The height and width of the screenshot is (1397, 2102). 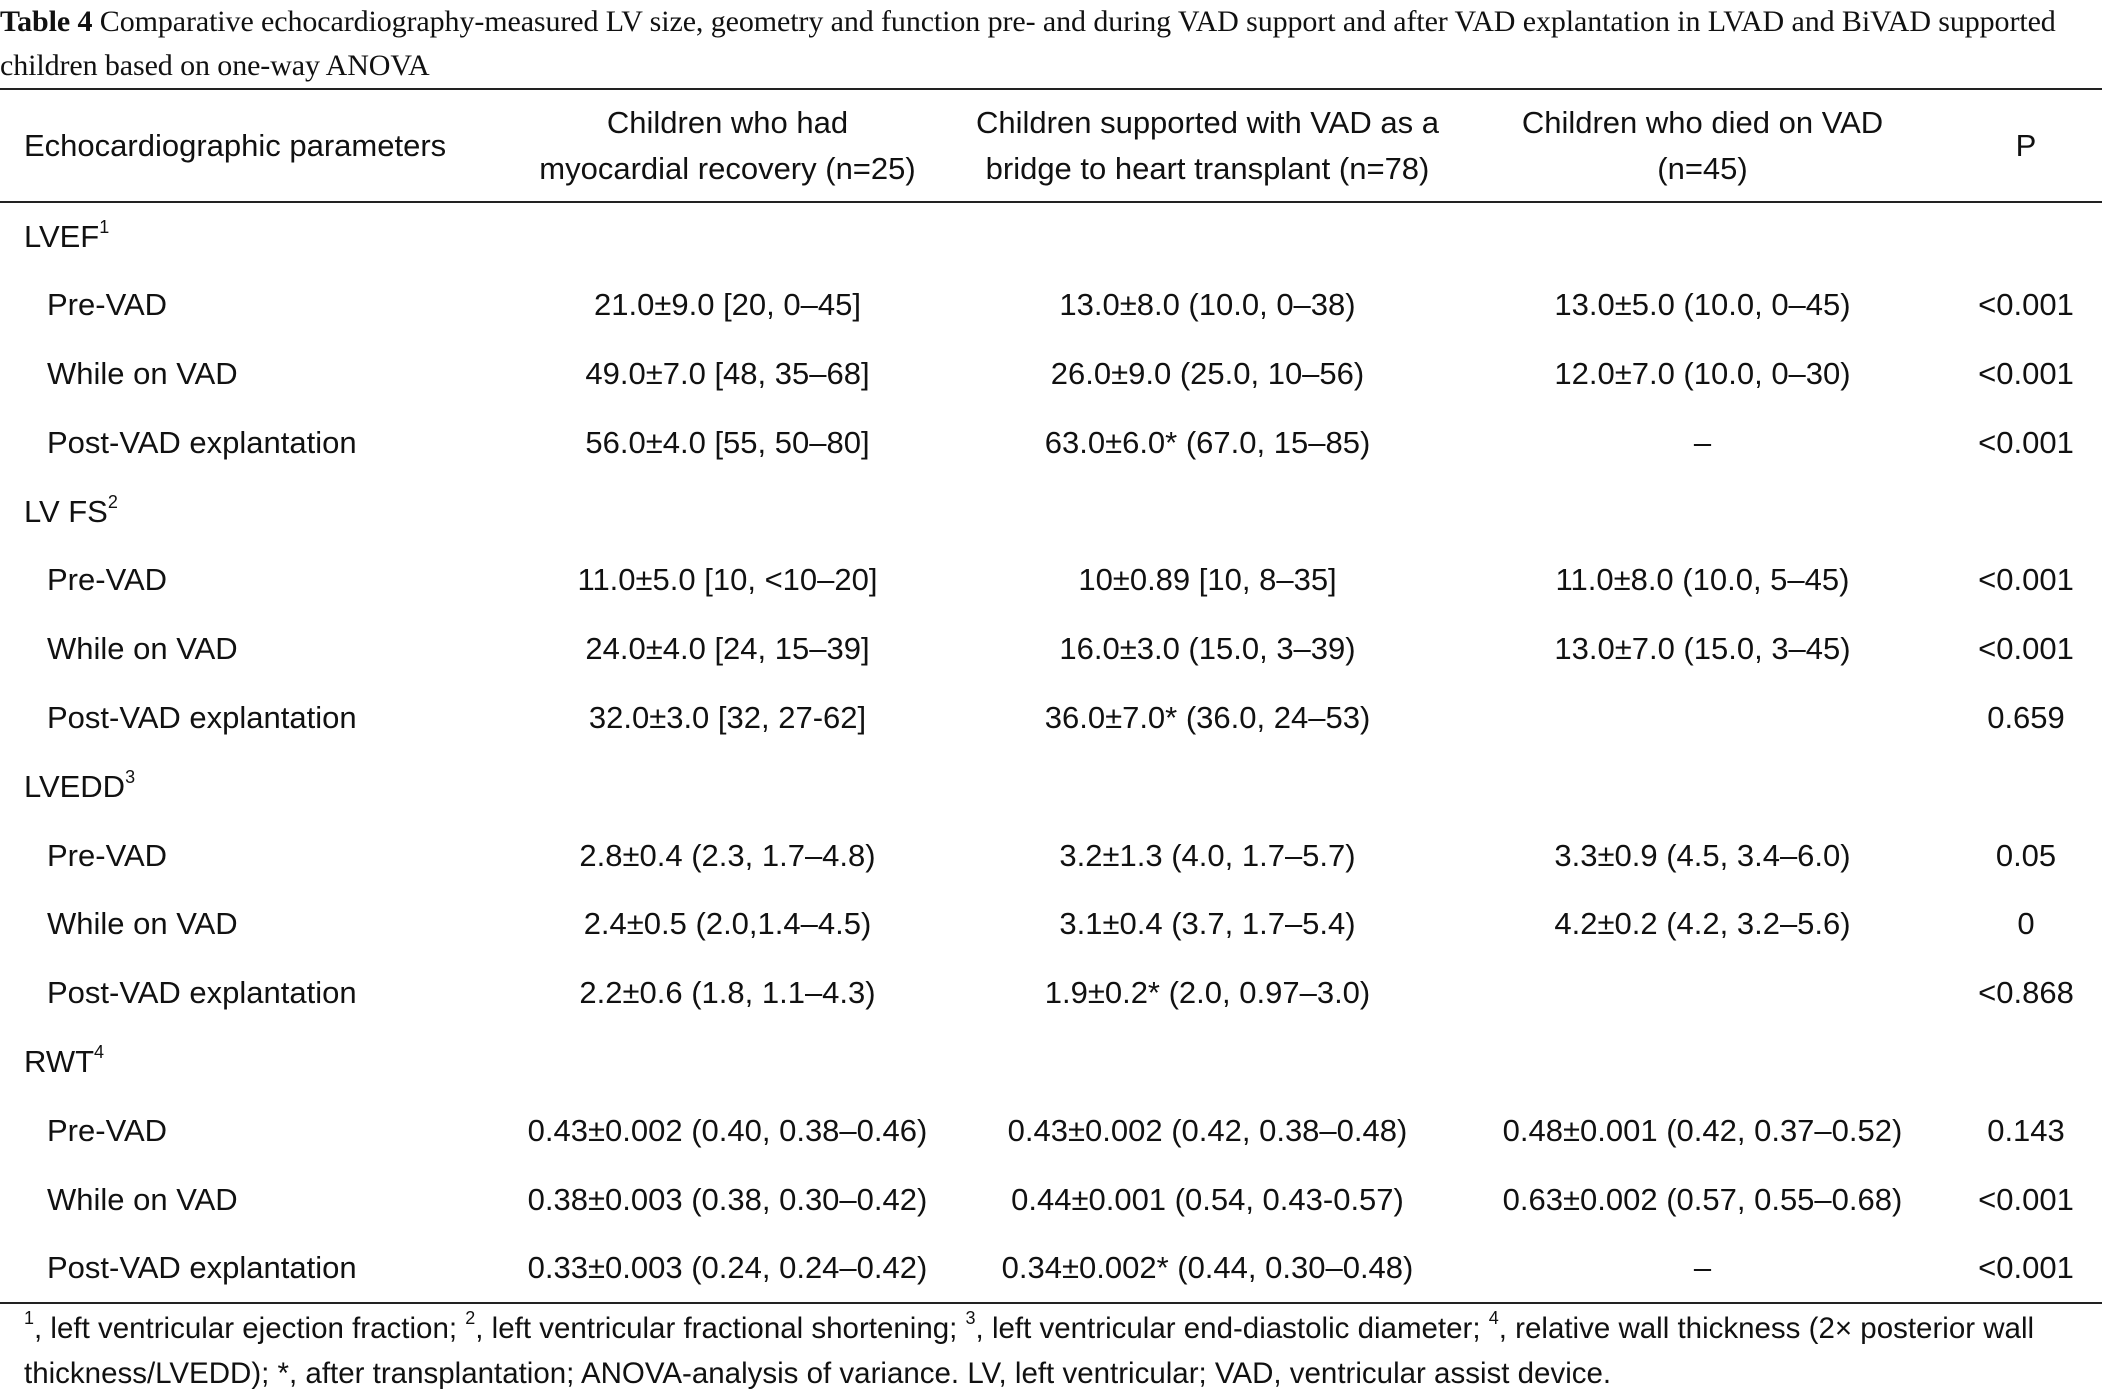 What do you see at coordinates (2026, 855) in the screenshot?
I see `cell-p-value: 0.05` at bounding box center [2026, 855].